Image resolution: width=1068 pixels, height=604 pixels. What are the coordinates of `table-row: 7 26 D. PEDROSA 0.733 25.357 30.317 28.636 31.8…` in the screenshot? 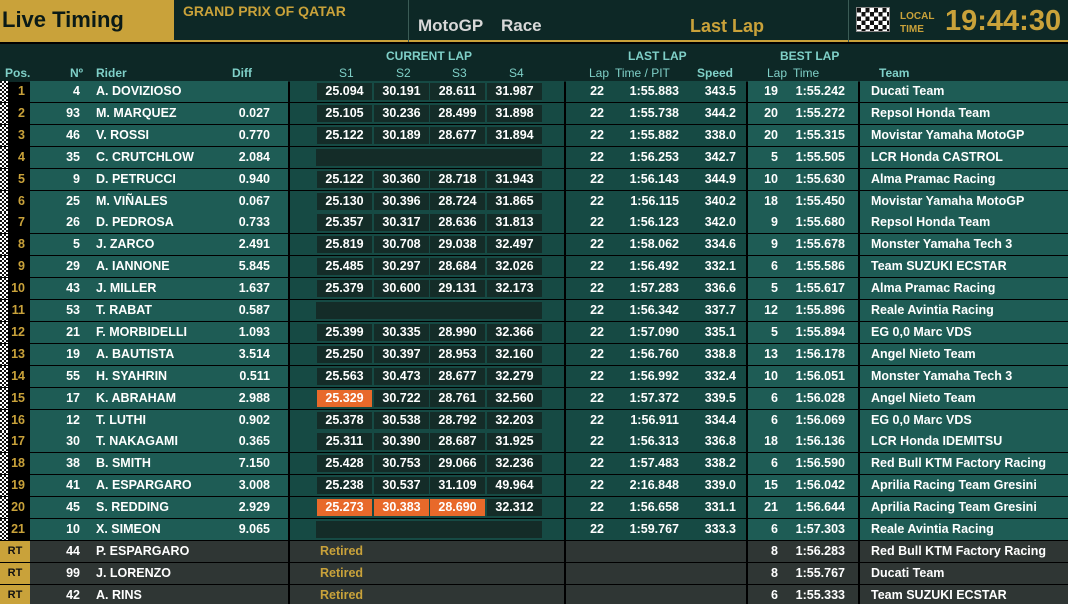 It's located at (534, 223).